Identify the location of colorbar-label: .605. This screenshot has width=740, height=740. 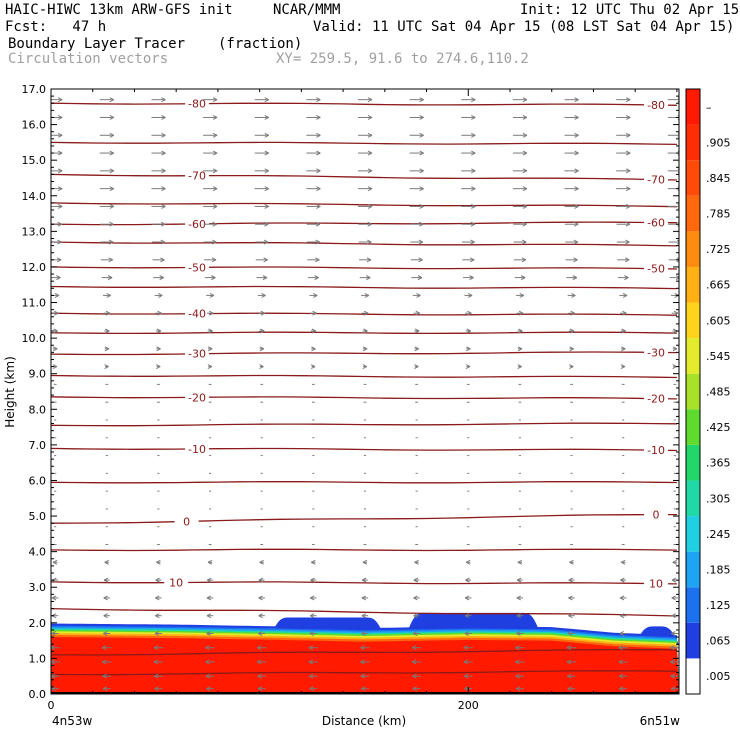
(718, 320).